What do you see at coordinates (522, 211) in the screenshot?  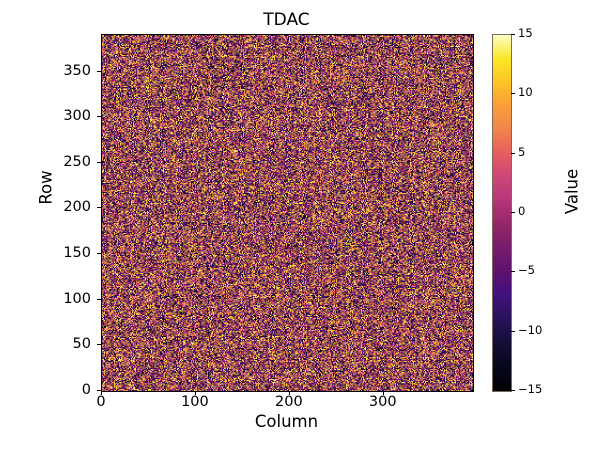 I see `colorbar-tick-label: 0` at bounding box center [522, 211].